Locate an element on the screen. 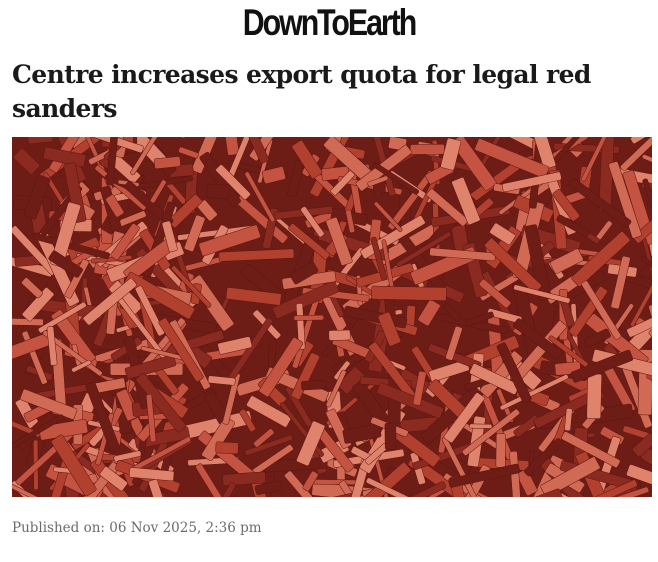 Image resolution: width=658 pixels, height=562 pixels. published-date: Published on: 06 Nov 2025, 2:36 pm is located at coordinates (137, 528).